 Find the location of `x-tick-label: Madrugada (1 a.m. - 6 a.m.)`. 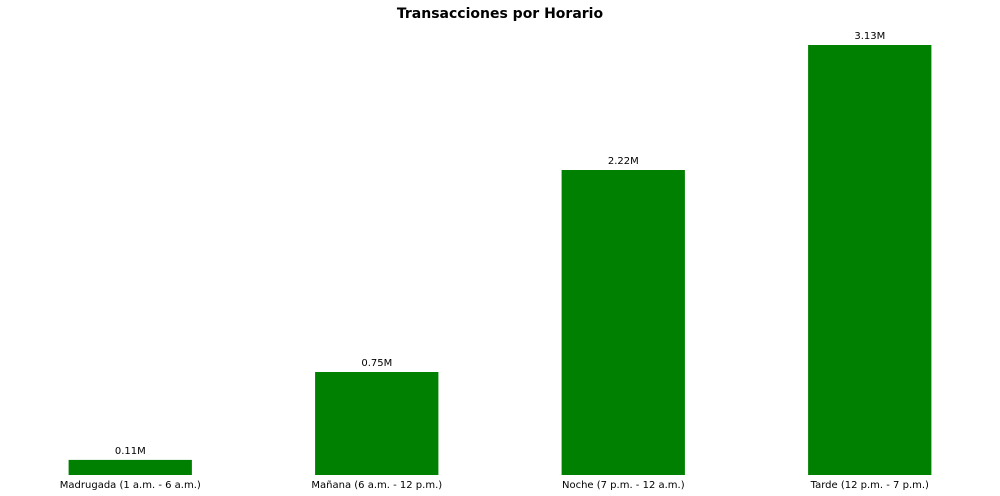

x-tick-label: Madrugada (1 a.m. - 6 a.m.) is located at coordinates (130, 485).